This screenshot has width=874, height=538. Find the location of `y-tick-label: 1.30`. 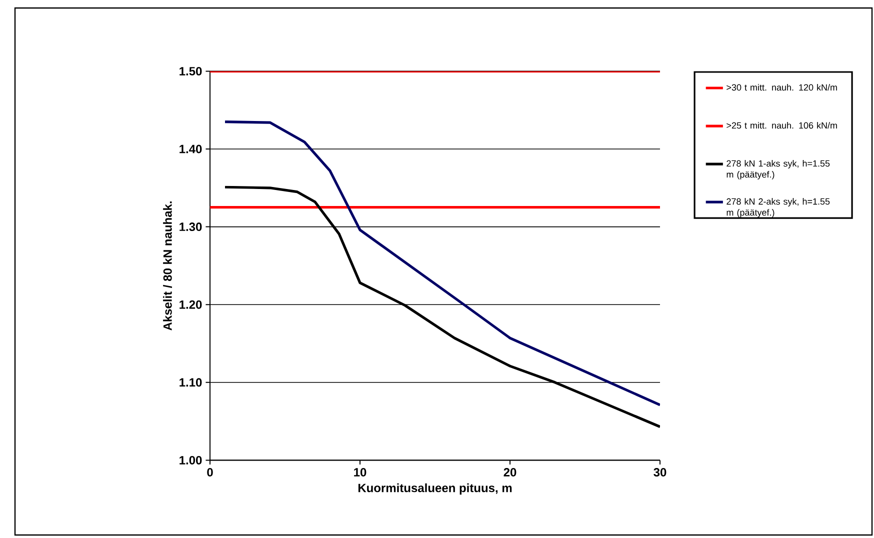

y-tick-label: 1.30 is located at coordinates (191, 227).